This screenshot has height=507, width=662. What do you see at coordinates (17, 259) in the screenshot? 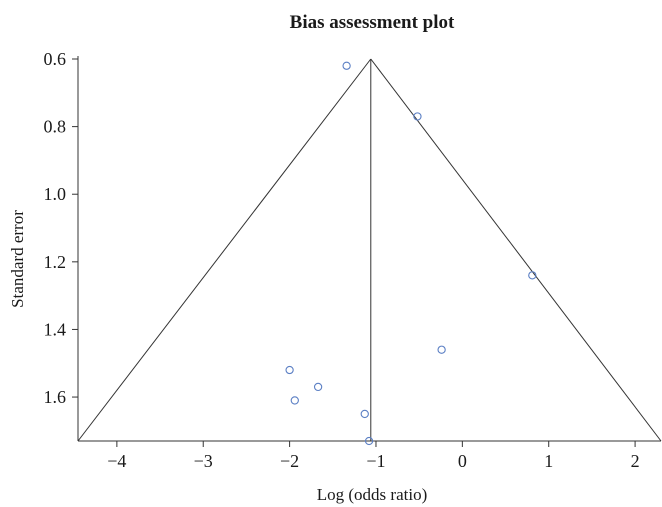
I see `y-axis-label: Standard error` at bounding box center [17, 259].